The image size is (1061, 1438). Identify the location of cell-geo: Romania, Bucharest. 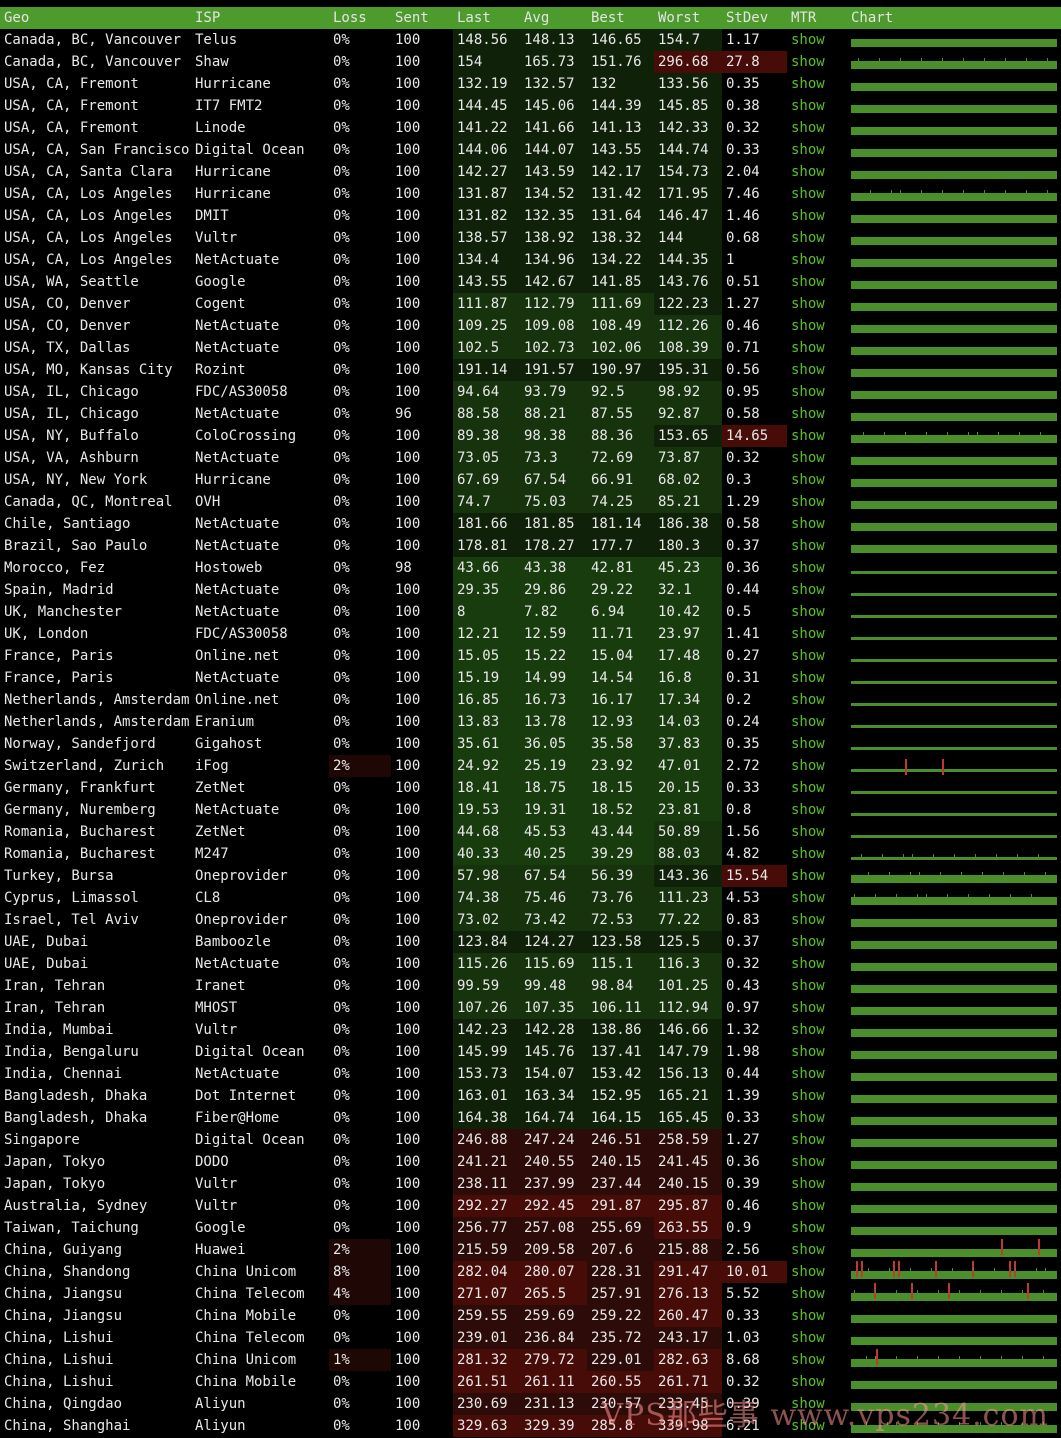
(80, 832).